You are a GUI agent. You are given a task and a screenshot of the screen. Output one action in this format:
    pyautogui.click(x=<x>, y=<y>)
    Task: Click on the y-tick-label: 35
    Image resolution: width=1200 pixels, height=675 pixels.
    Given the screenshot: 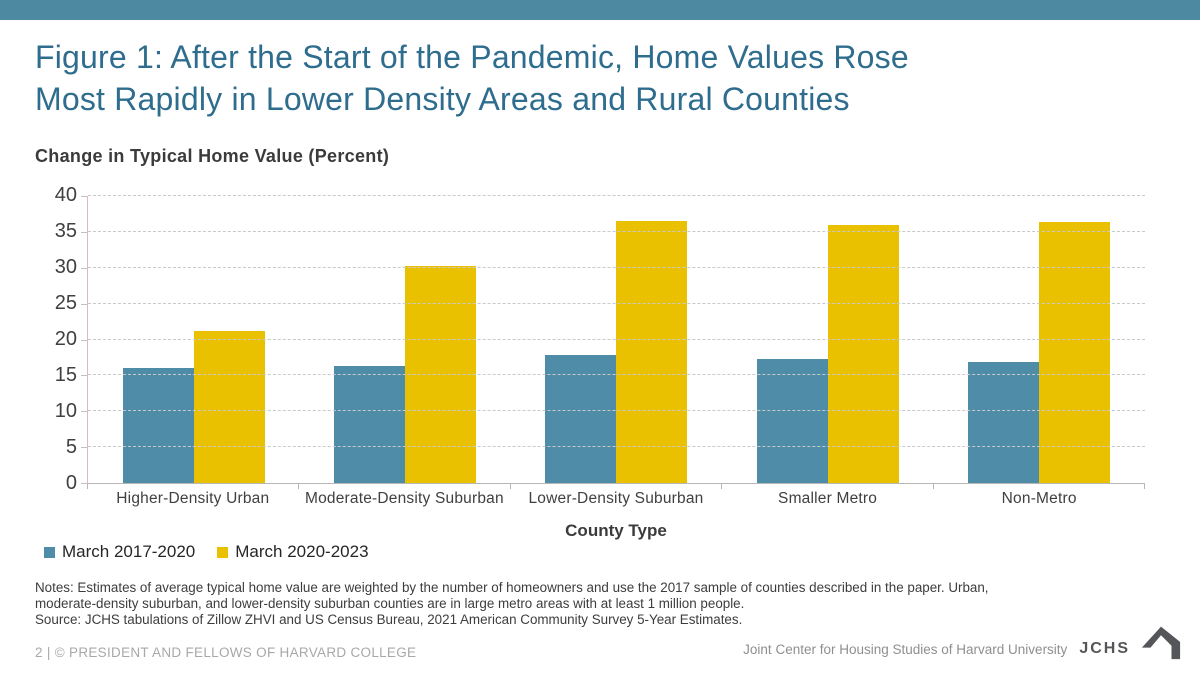 What is the action you would take?
    pyautogui.click(x=65, y=231)
    